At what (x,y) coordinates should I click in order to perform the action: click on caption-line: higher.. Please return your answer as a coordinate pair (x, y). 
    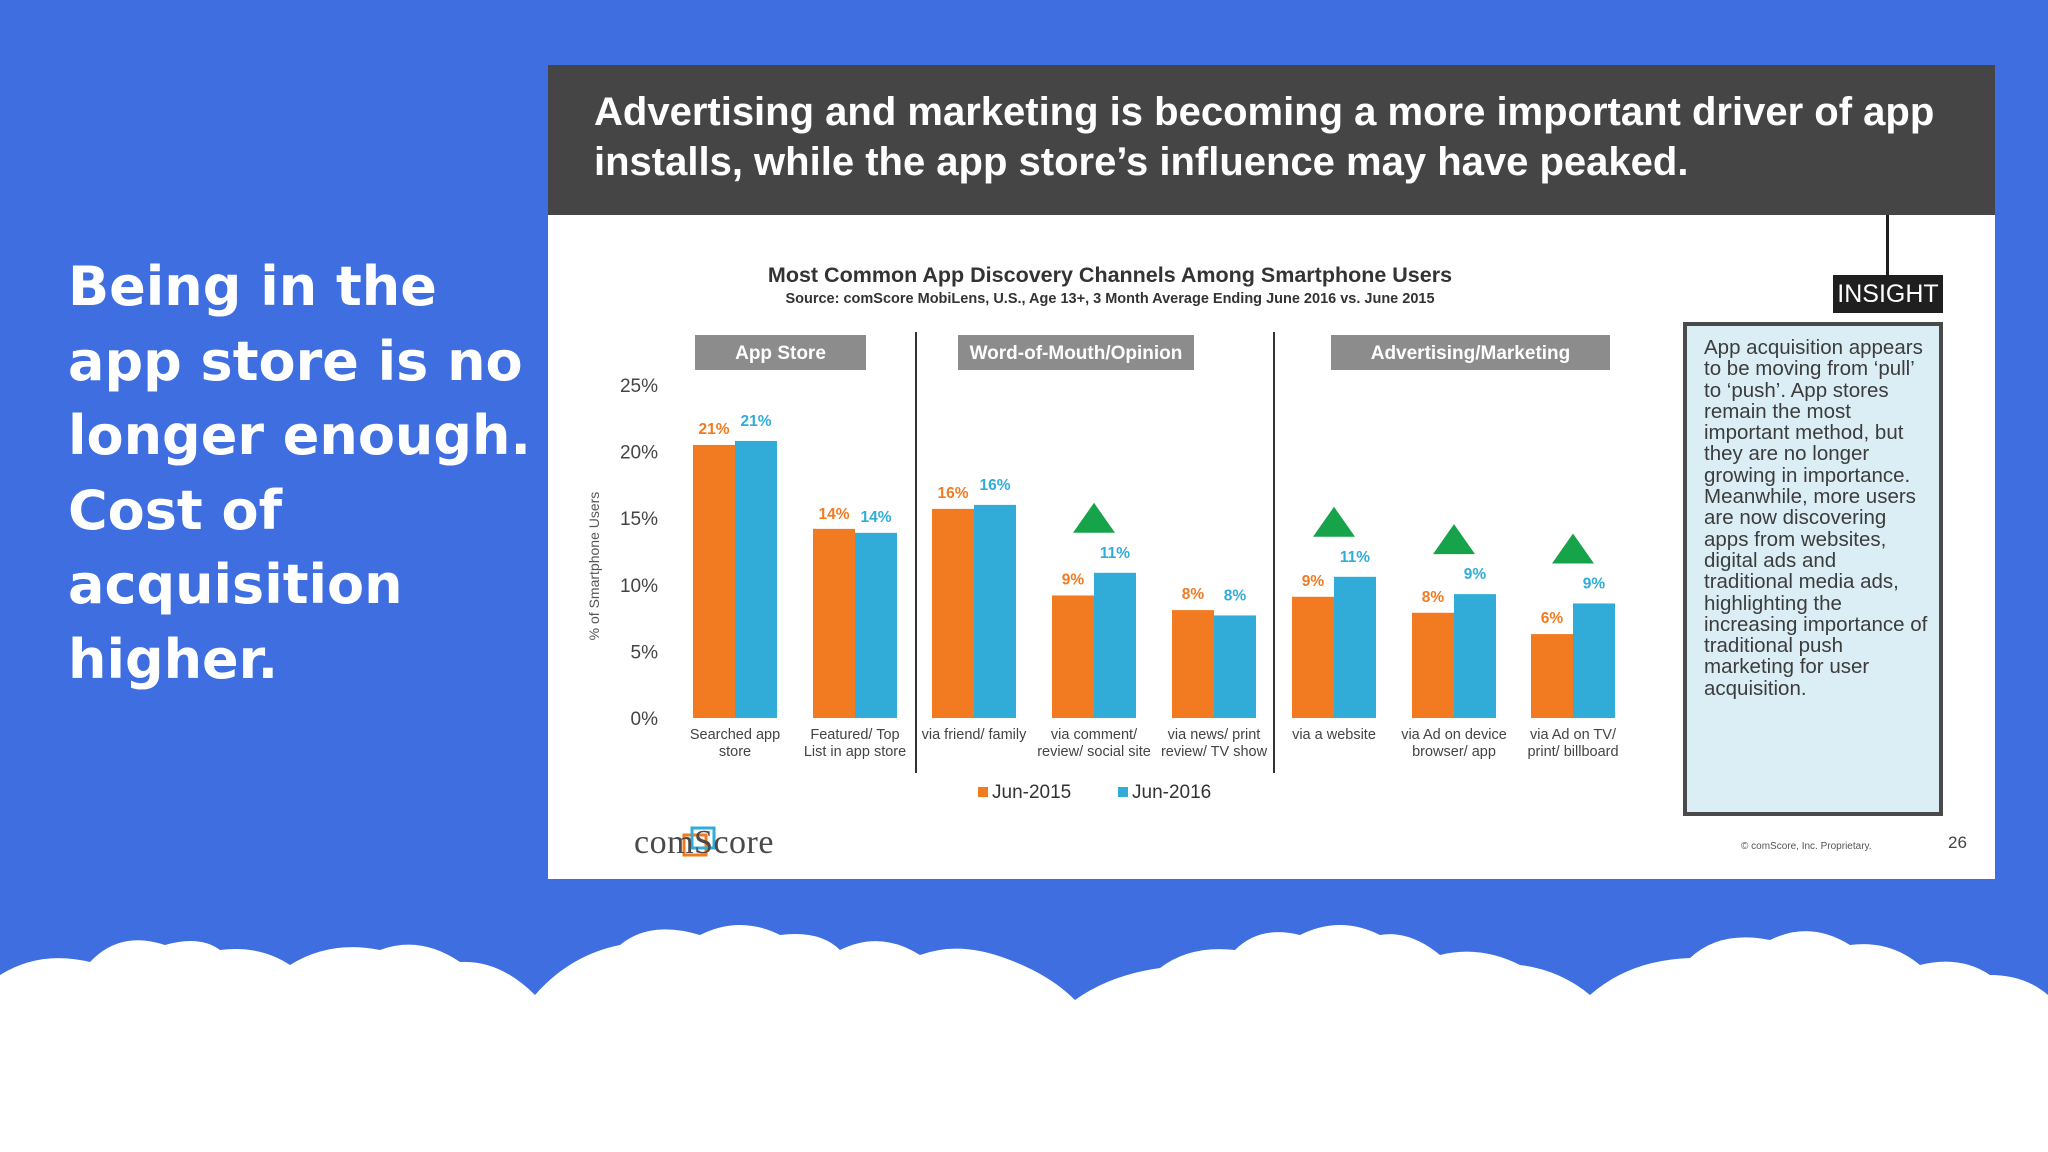
    Looking at the image, I should click on (173, 659).